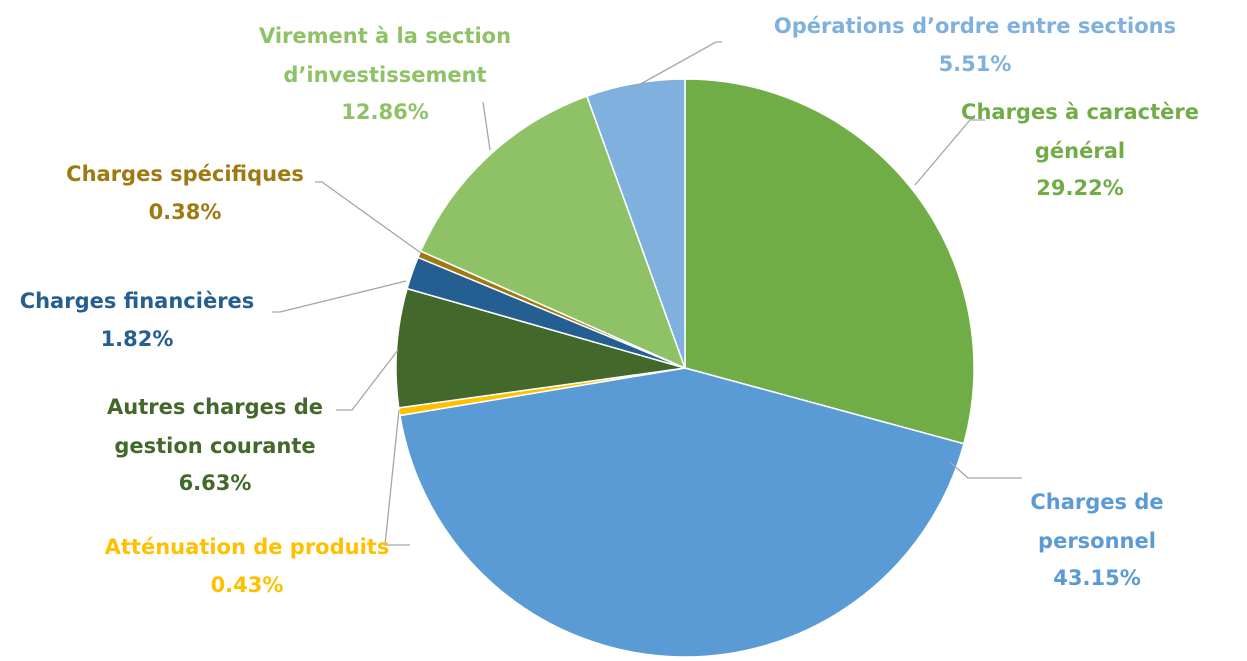 The height and width of the screenshot is (661, 1247). What do you see at coordinates (975, 26) in the screenshot?
I see `slice-label: Opérations d’ordre entre sections` at bounding box center [975, 26].